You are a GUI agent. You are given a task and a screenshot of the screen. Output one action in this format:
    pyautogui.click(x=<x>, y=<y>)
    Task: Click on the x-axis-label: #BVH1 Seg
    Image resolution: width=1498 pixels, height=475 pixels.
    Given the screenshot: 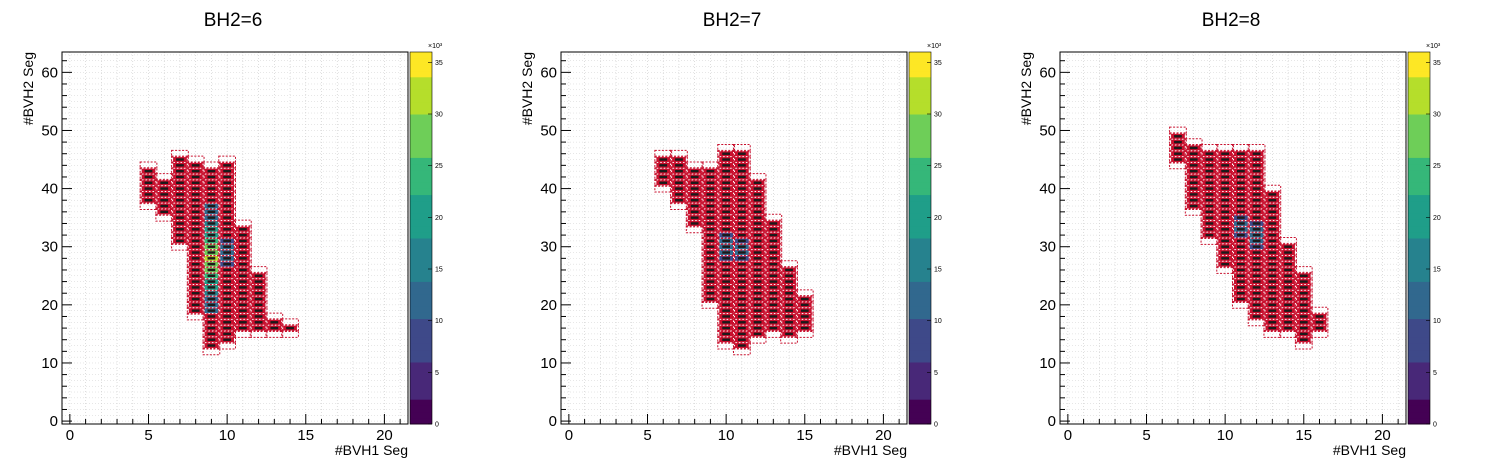 What is the action you would take?
    pyautogui.click(x=371, y=450)
    